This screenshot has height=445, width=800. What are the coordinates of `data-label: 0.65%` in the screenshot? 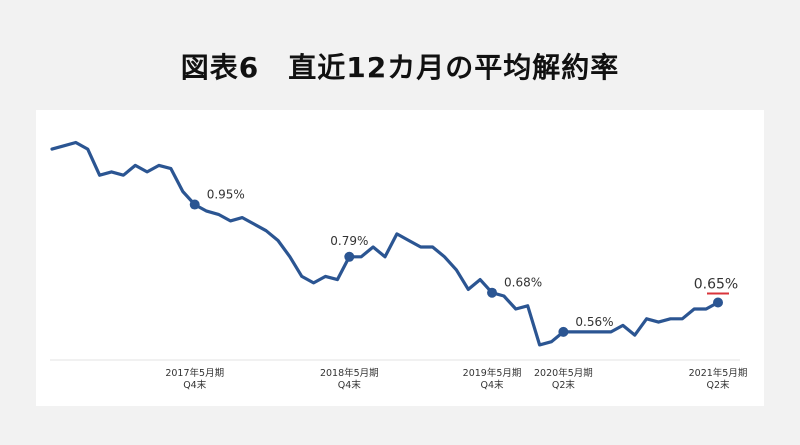 It's located at (716, 285).